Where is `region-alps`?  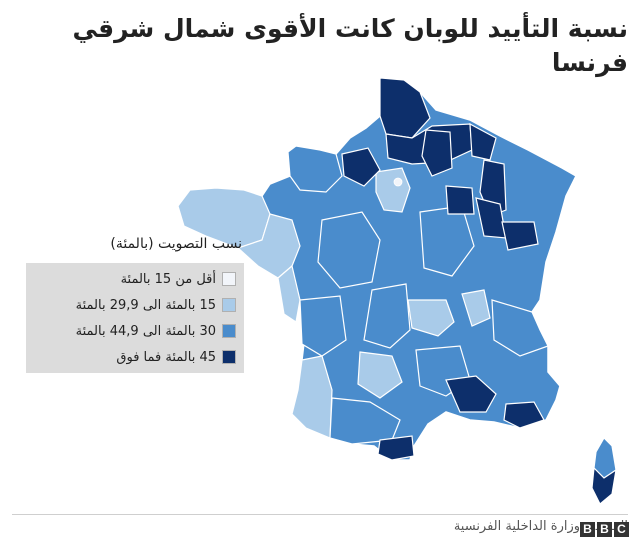 region-alps is located at coordinates (520, 328).